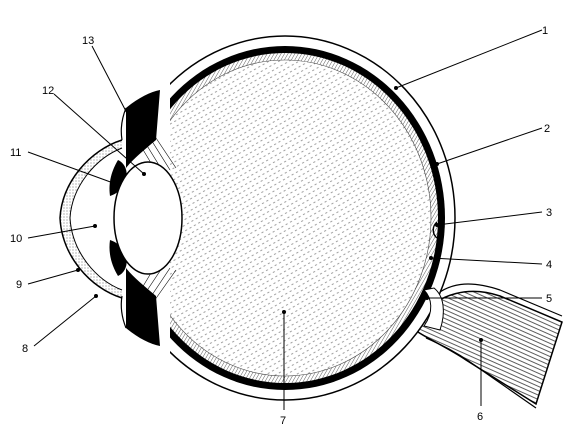 The height and width of the screenshot is (432, 576). I want to click on label-7: 7, so click(283, 421).